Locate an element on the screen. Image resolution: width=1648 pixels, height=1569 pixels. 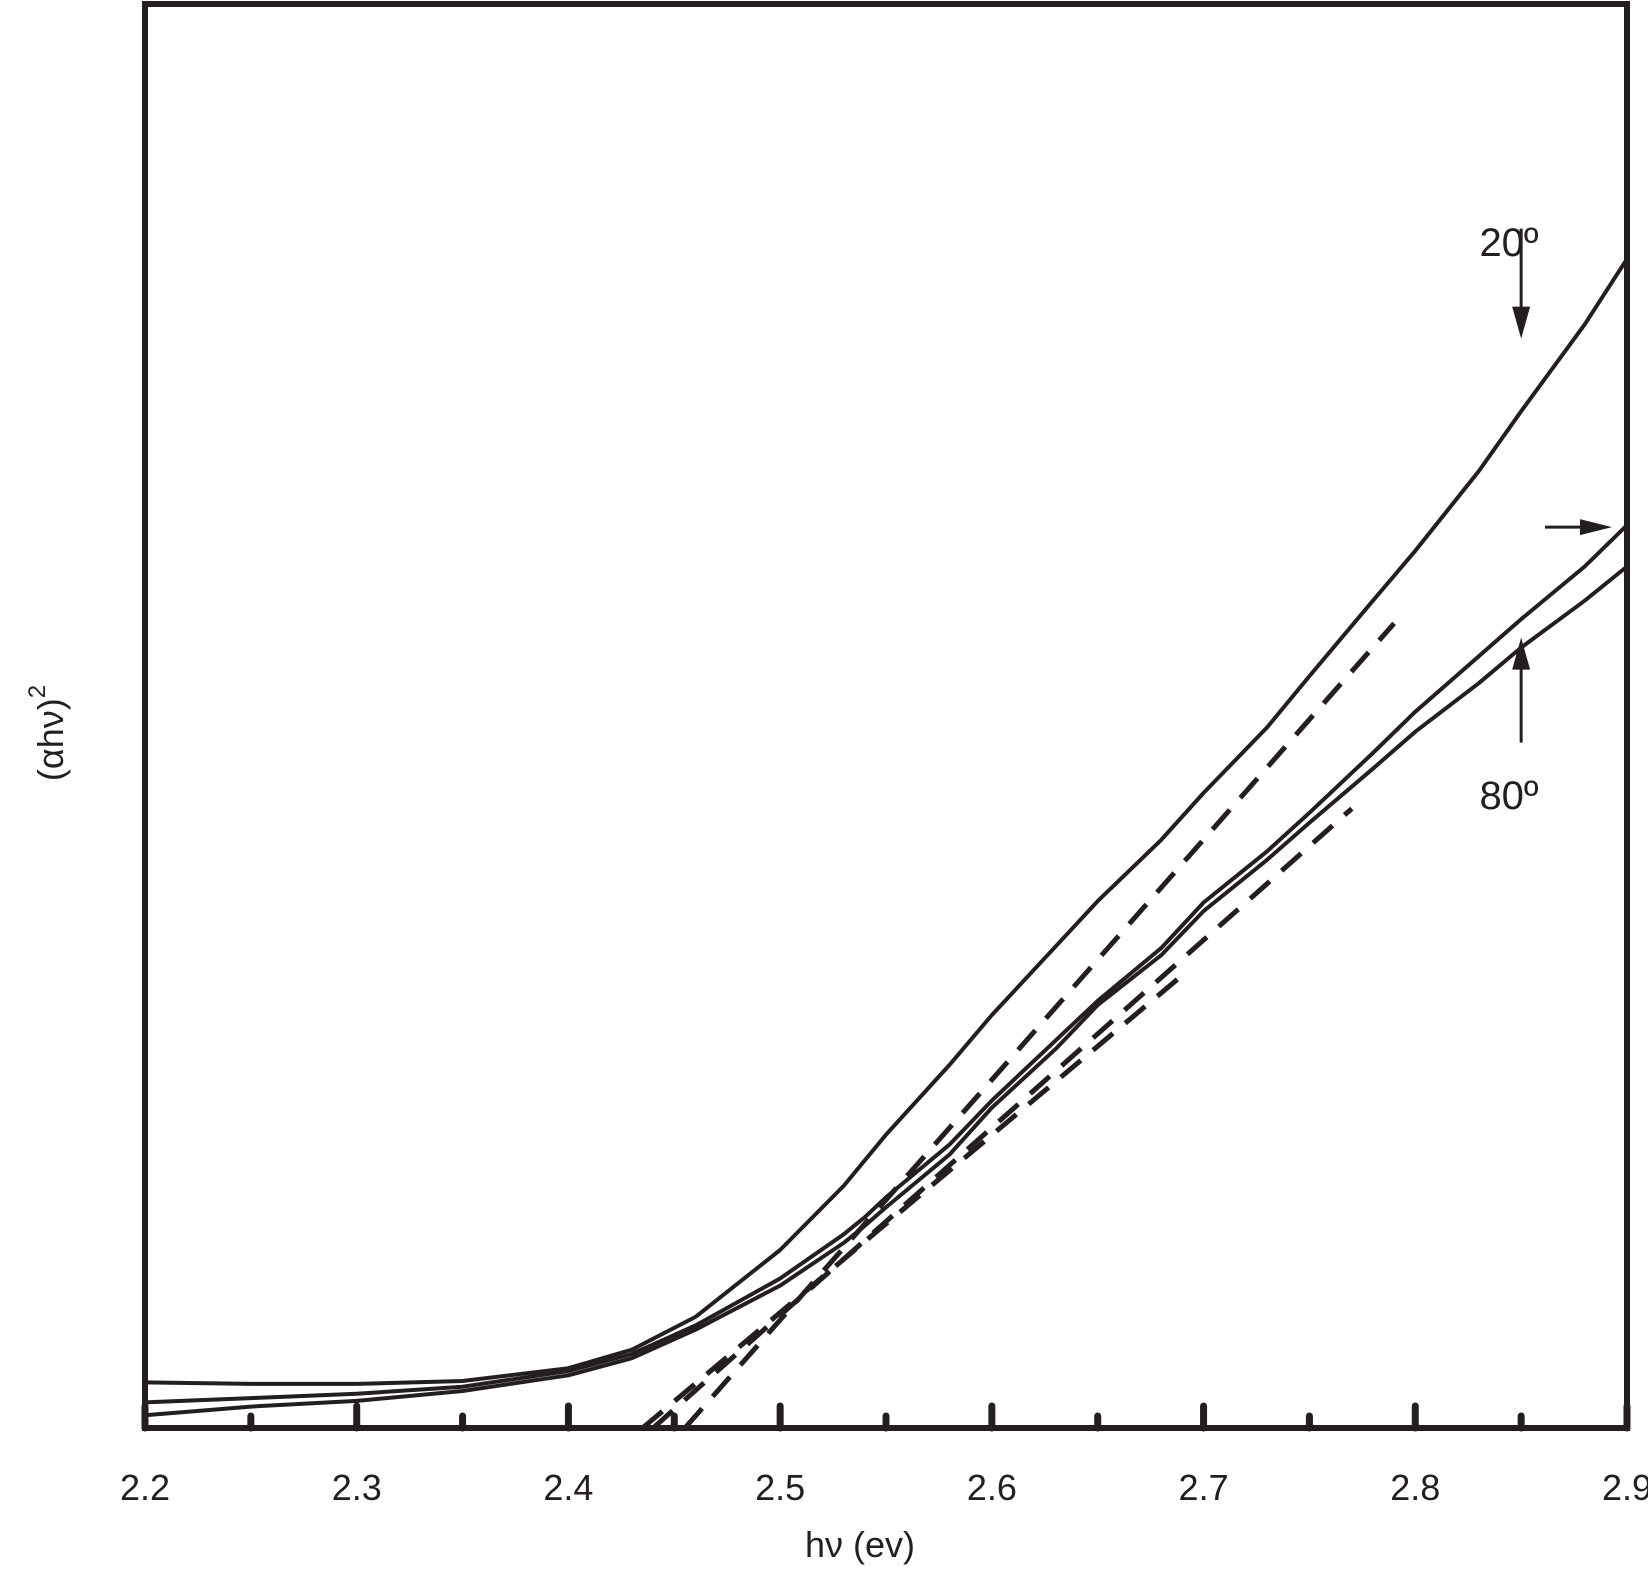
annotations: 20º 80º is located at coordinates (1545, 519).